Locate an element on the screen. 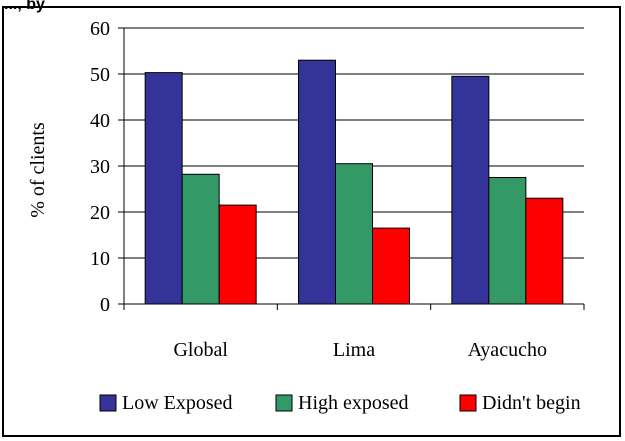 The image size is (625, 441). y-tick-label: 10 is located at coordinates (100, 259).